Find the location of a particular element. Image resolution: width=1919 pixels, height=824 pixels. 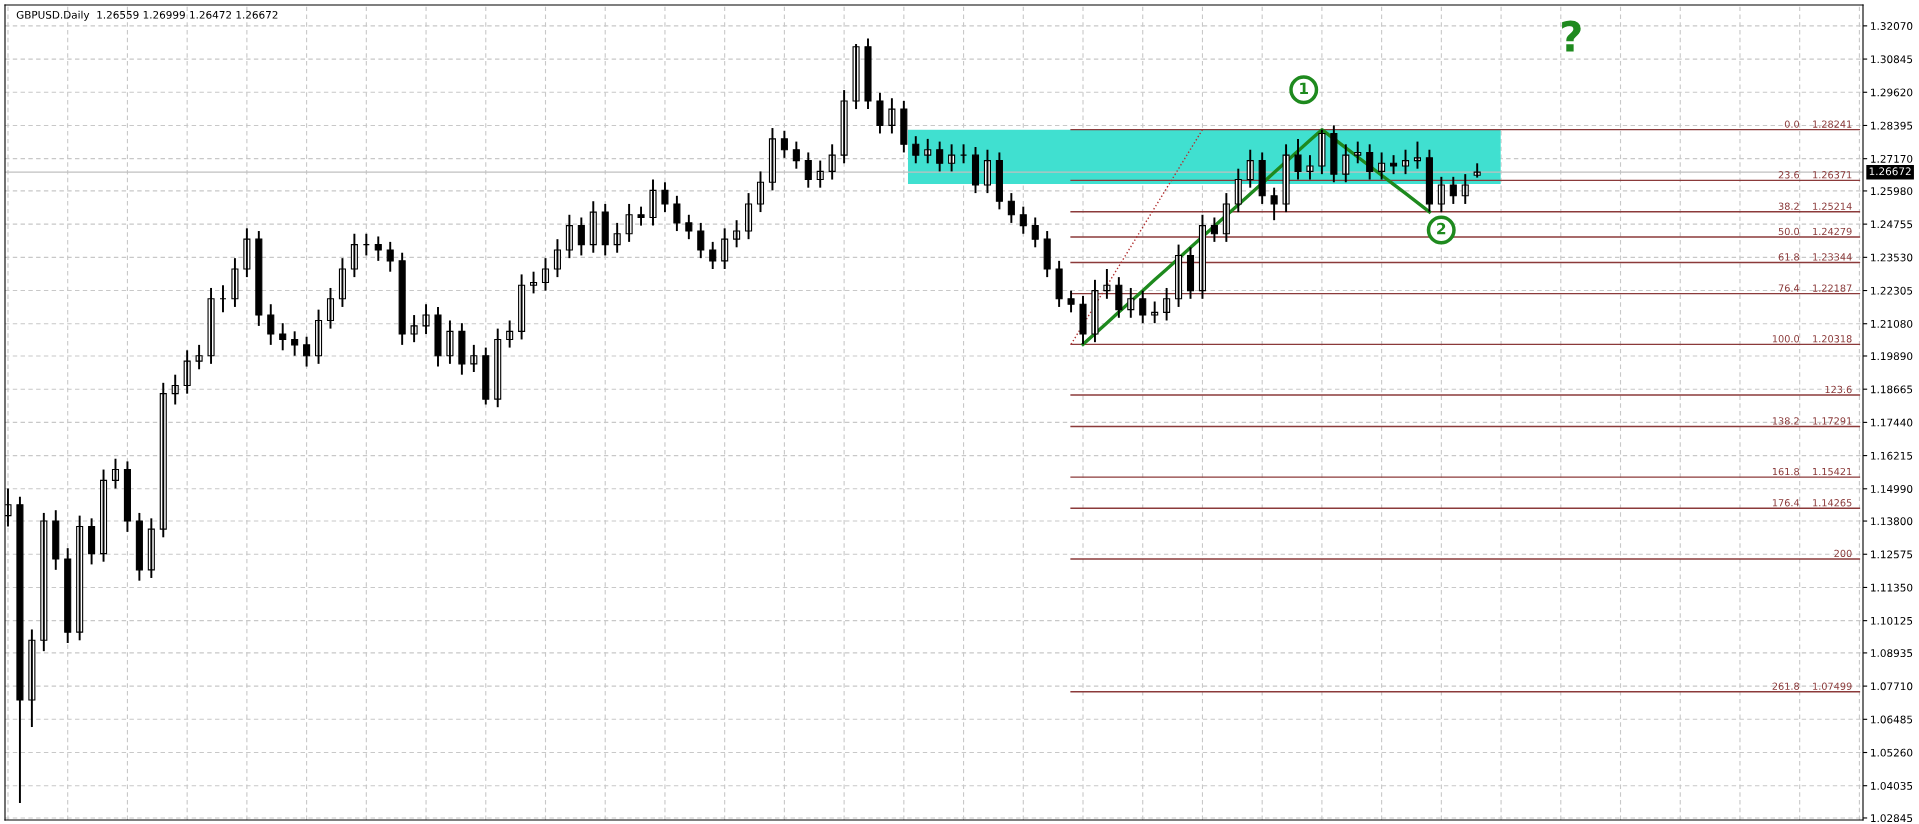

series-label: 50.0 1.24279 is located at coordinates (1815, 231).